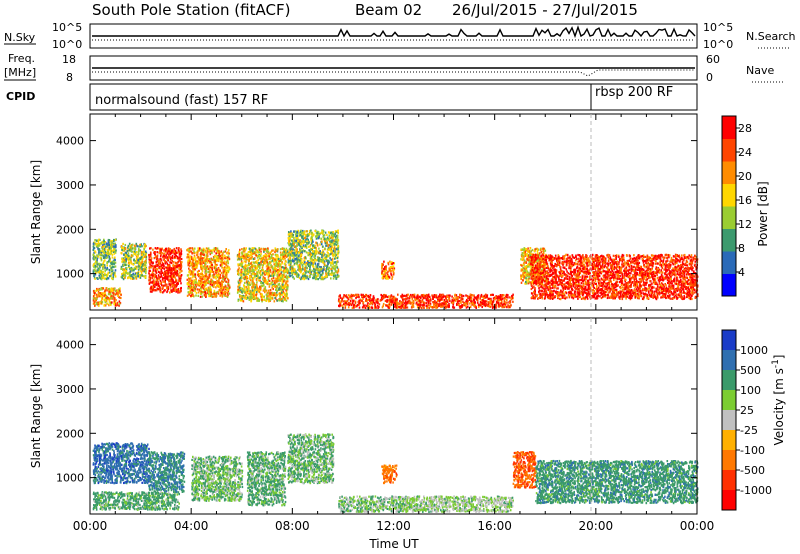 The width and height of the screenshot is (800, 554). Describe the element at coordinates (20, 96) in the screenshot. I see `cpid-label: CPID` at that location.